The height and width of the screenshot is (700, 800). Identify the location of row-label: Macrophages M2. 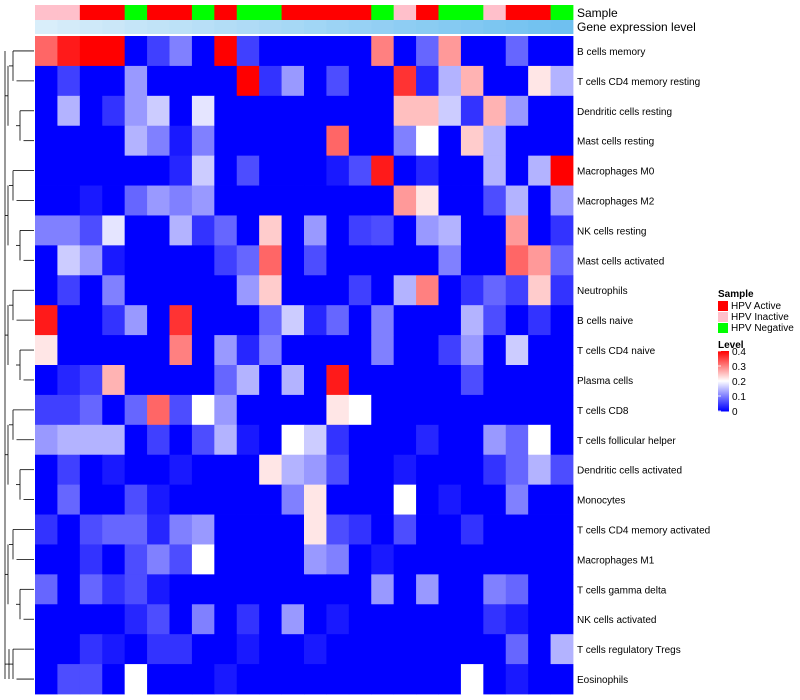
(616, 202).